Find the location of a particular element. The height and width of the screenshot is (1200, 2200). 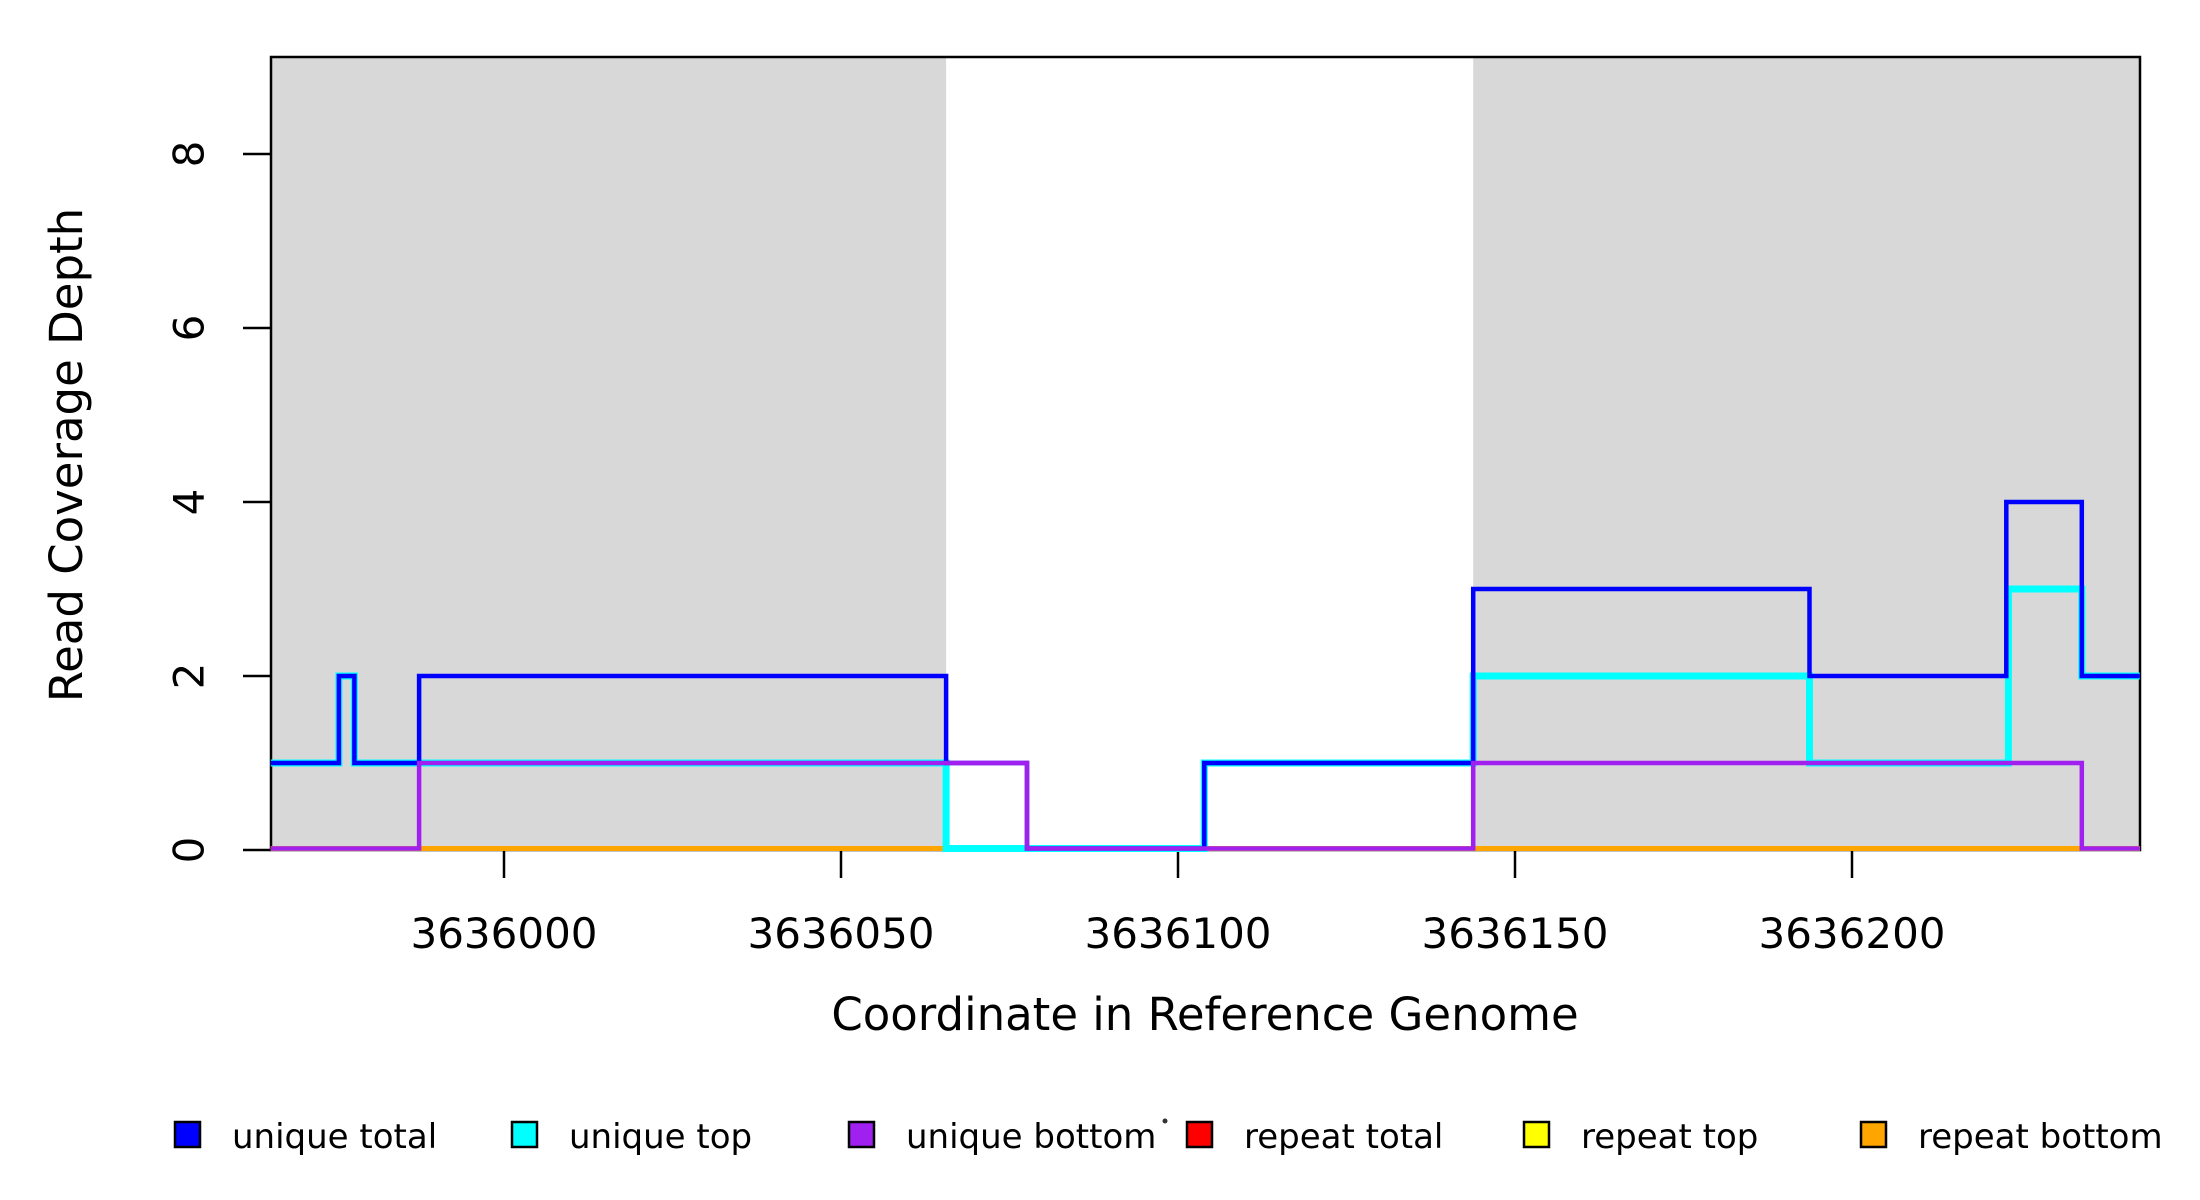

legend-item-unique-top: unique top is located at coordinates (631, 1137).